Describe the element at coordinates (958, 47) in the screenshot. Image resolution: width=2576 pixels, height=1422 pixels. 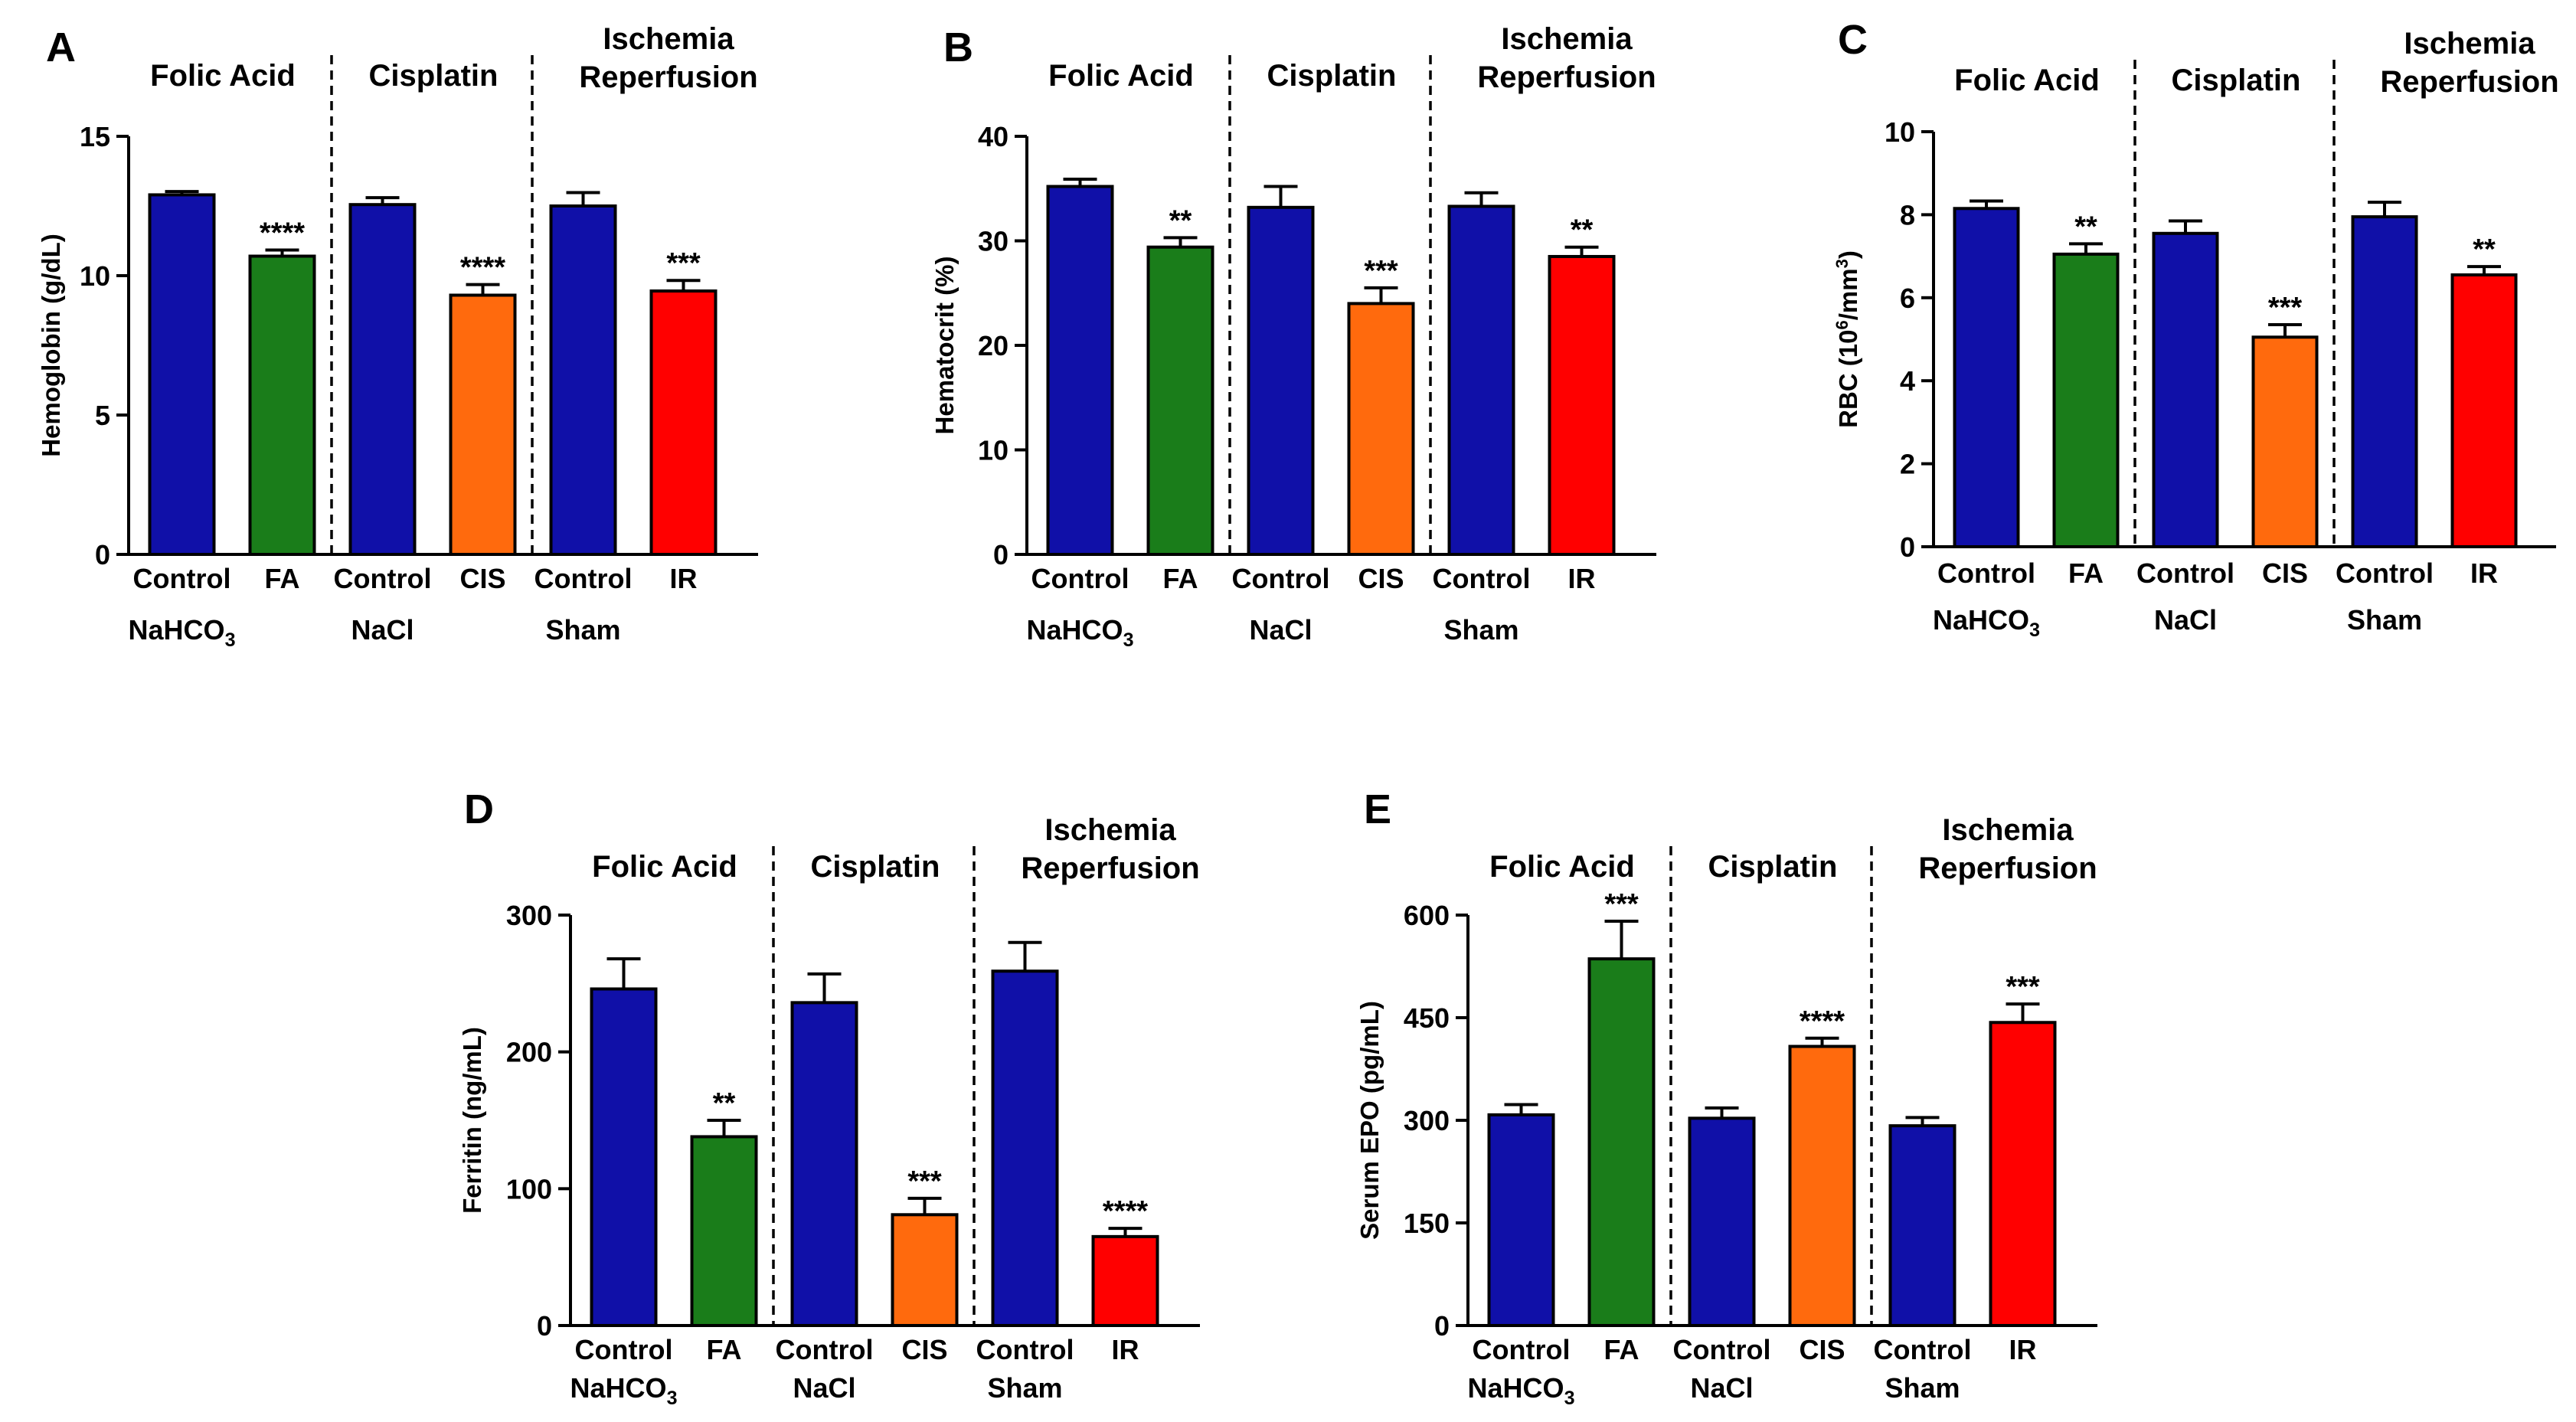
I see `panel-letter: B` at that location.